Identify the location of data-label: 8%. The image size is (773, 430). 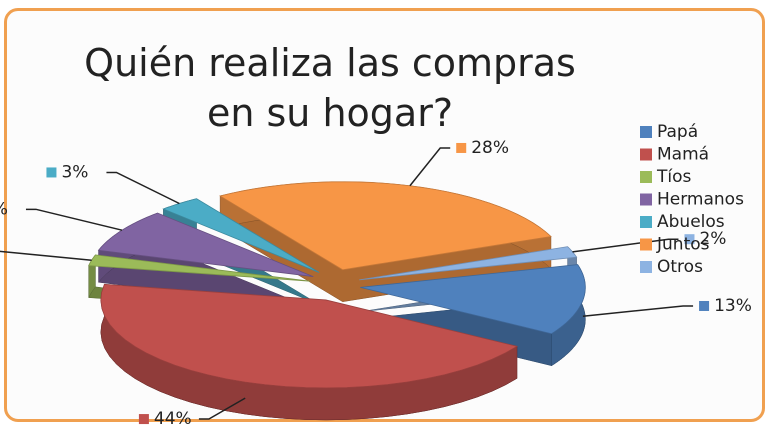
(4, 209).